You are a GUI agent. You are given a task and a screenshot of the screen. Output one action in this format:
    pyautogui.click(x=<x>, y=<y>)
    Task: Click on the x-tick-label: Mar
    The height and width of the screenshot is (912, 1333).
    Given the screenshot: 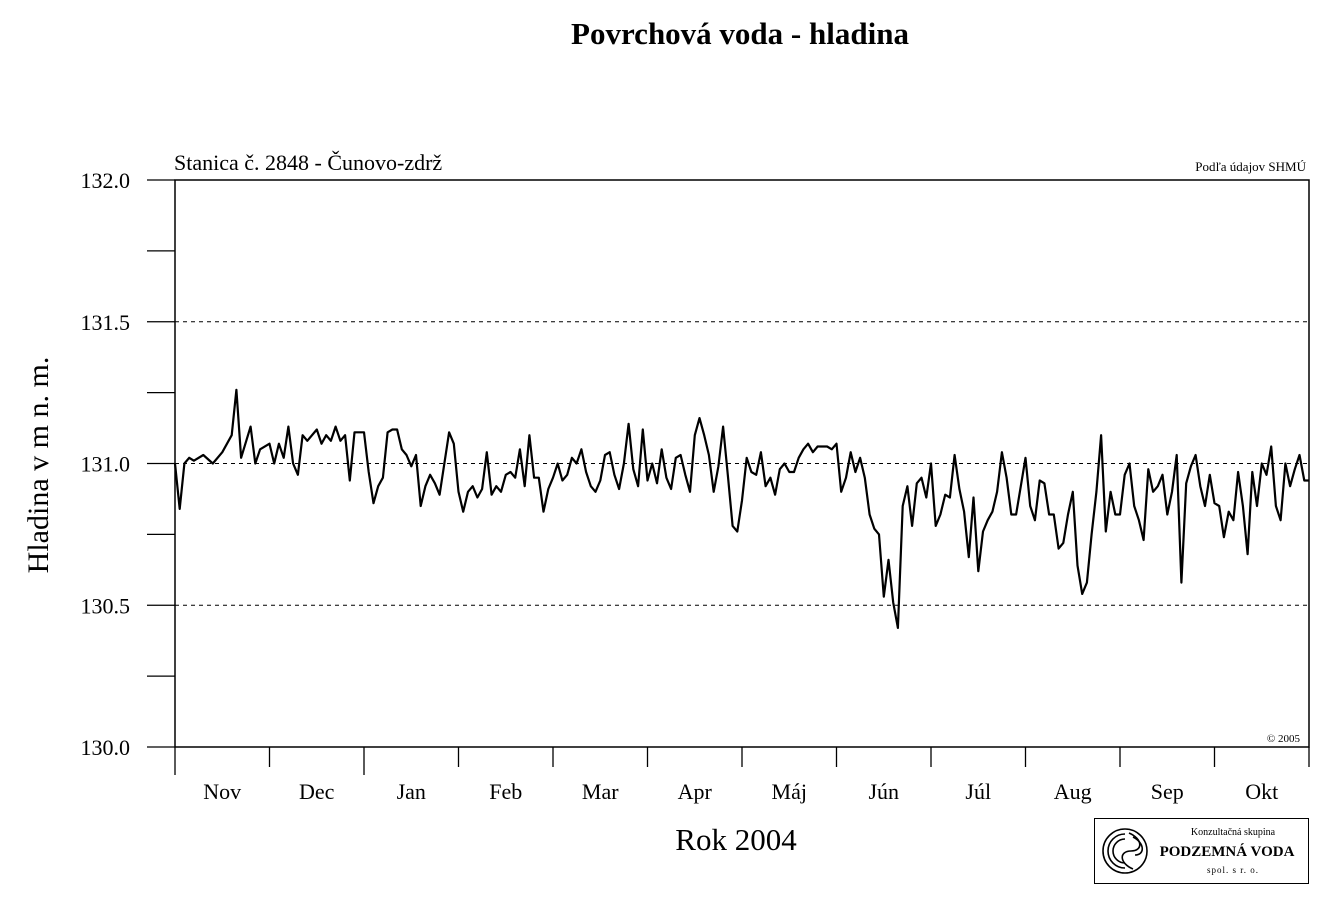 What is the action you would take?
    pyautogui.click(x=600, y=791)
    